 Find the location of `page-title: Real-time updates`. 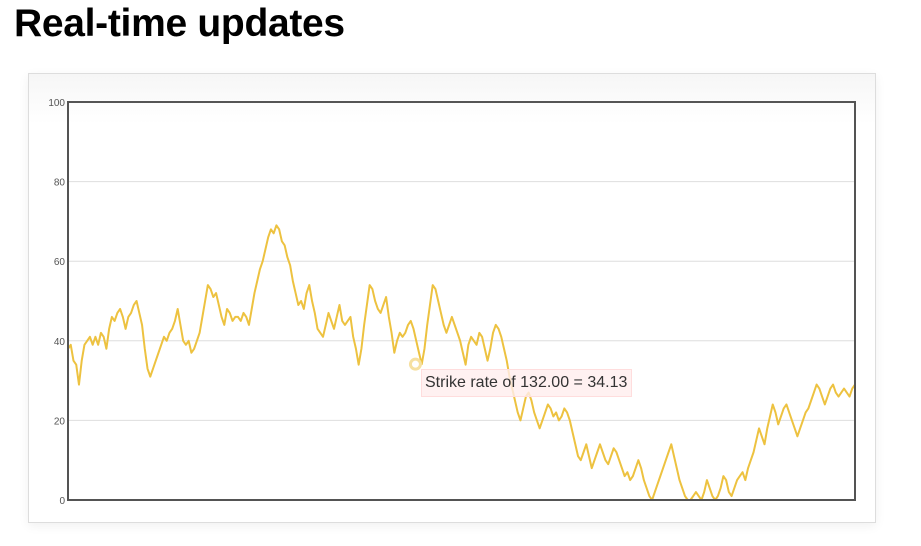

page-title: Real-time updates is located at coordinates (179, 23).